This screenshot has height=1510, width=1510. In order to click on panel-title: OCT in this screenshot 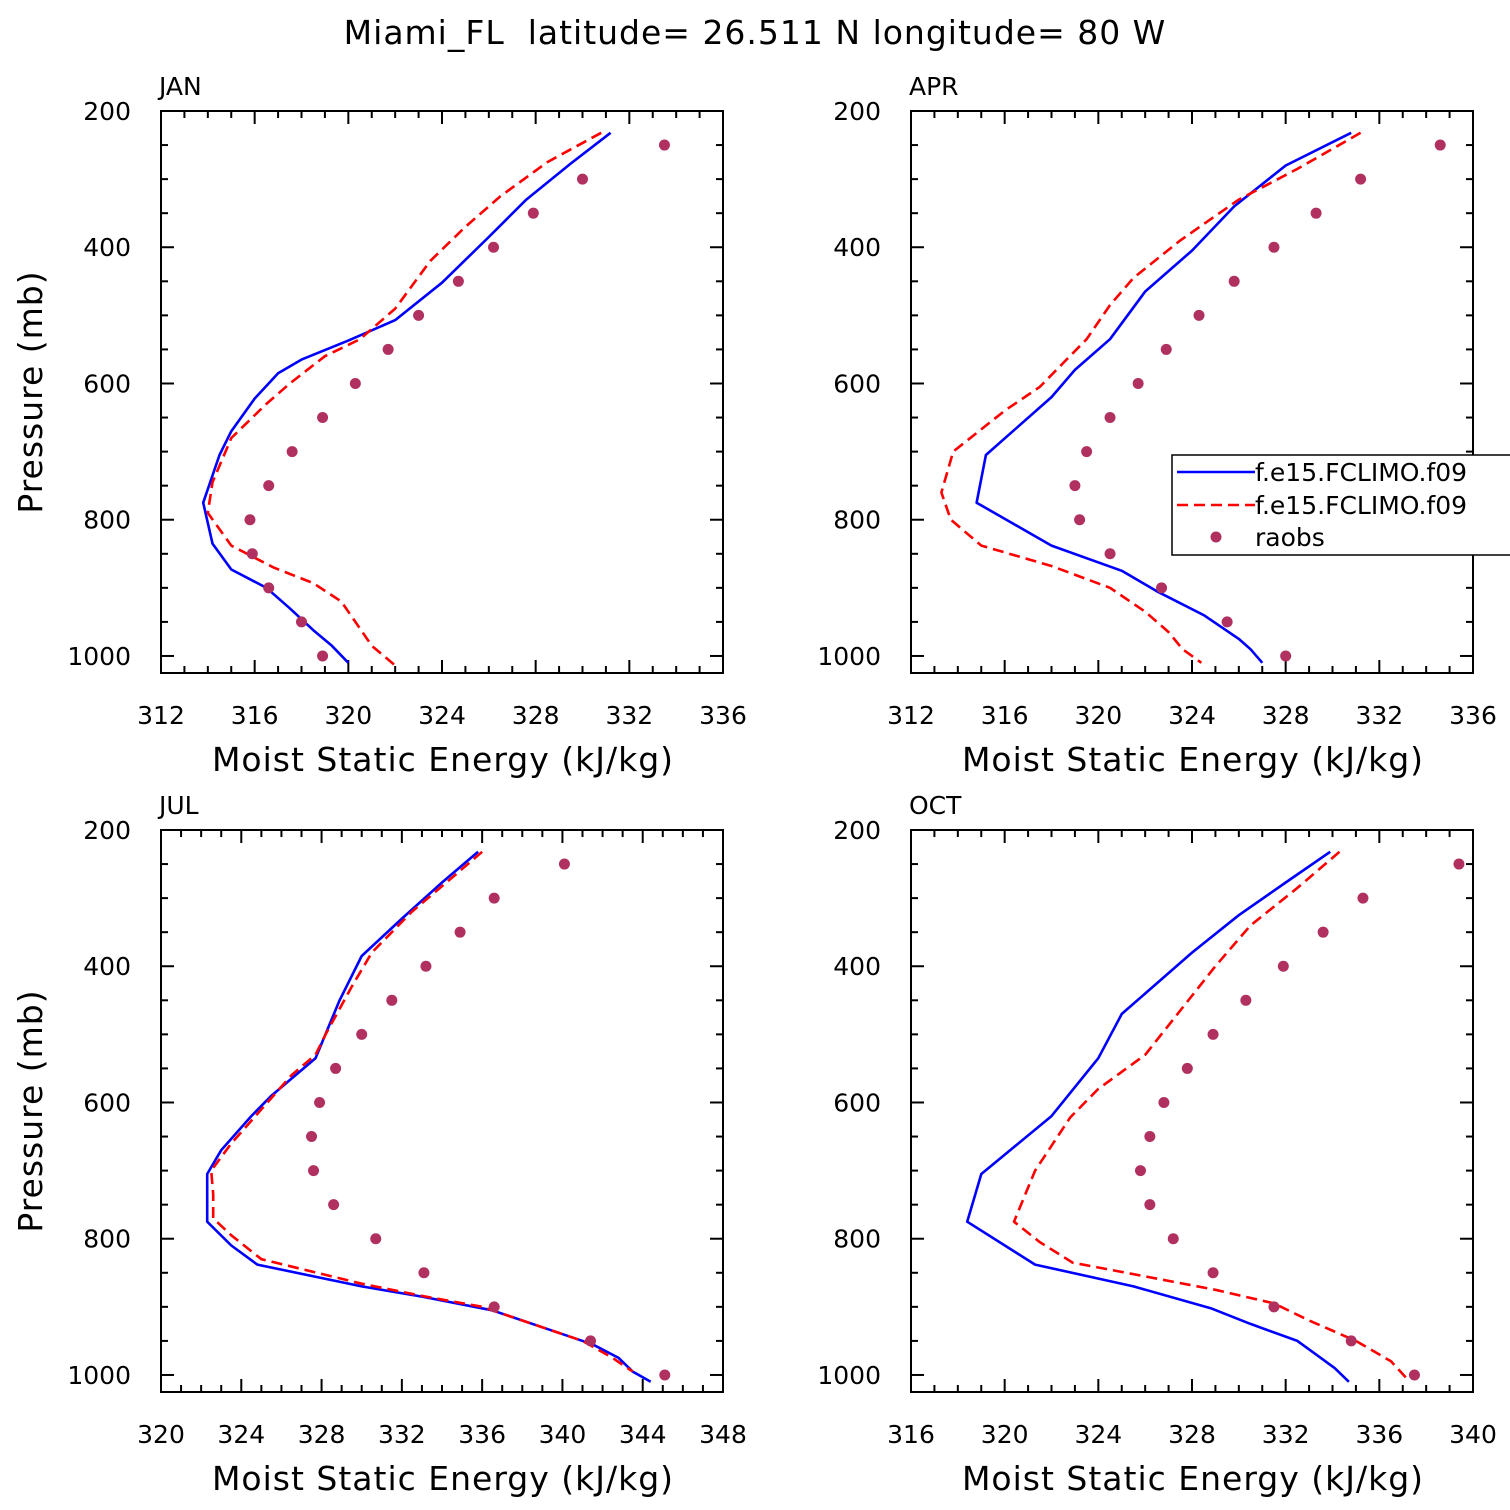, I will do `click(935, 805)`.